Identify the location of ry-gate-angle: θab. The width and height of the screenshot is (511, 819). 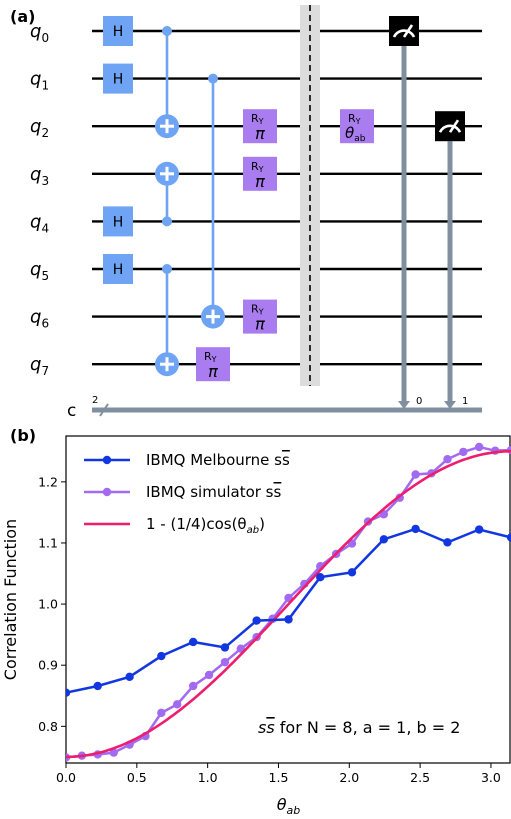
(355, 134).